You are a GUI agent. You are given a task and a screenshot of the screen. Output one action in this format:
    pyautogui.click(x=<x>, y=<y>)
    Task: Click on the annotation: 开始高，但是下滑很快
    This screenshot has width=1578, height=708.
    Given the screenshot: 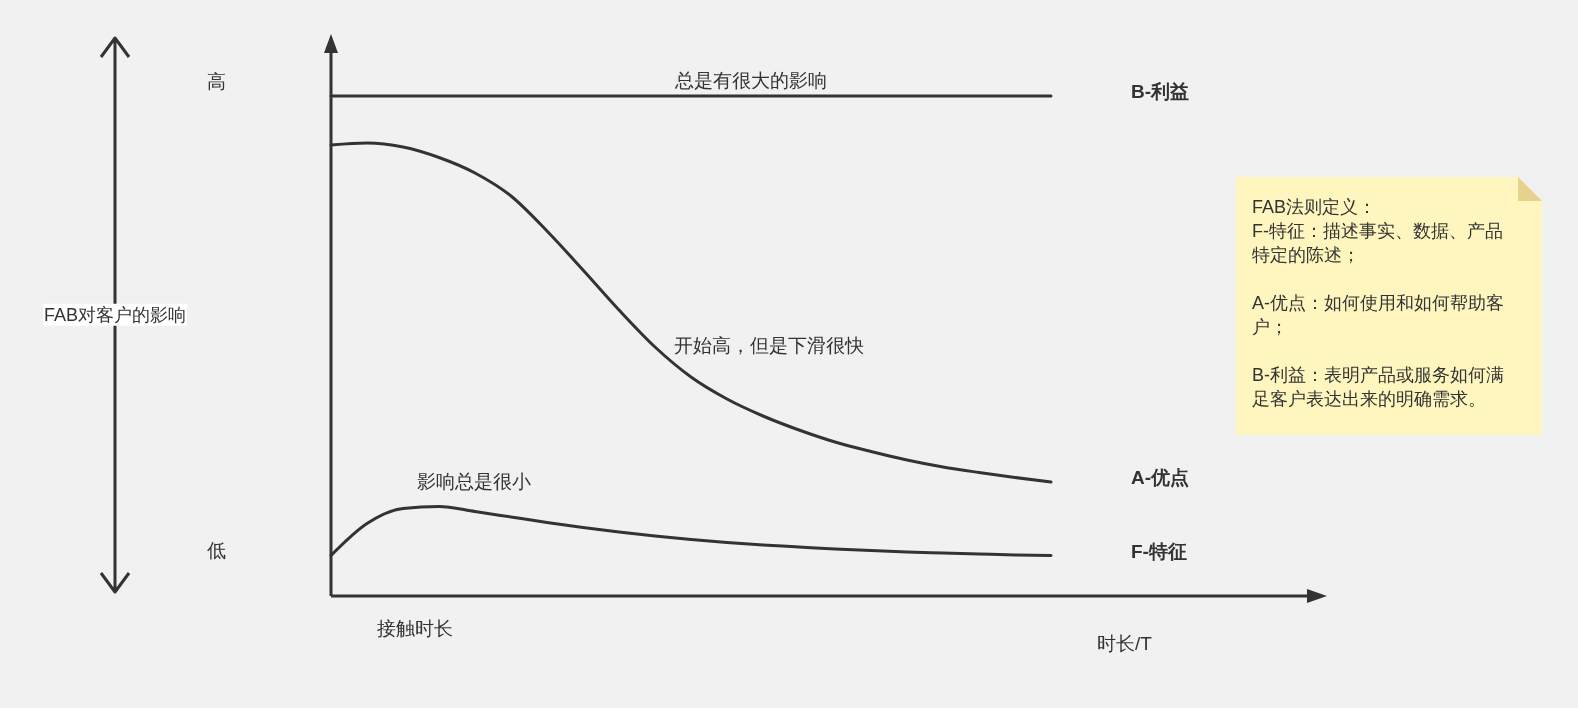 What is the action you would take?
    pyautogui.click(x=769, y=346)
    